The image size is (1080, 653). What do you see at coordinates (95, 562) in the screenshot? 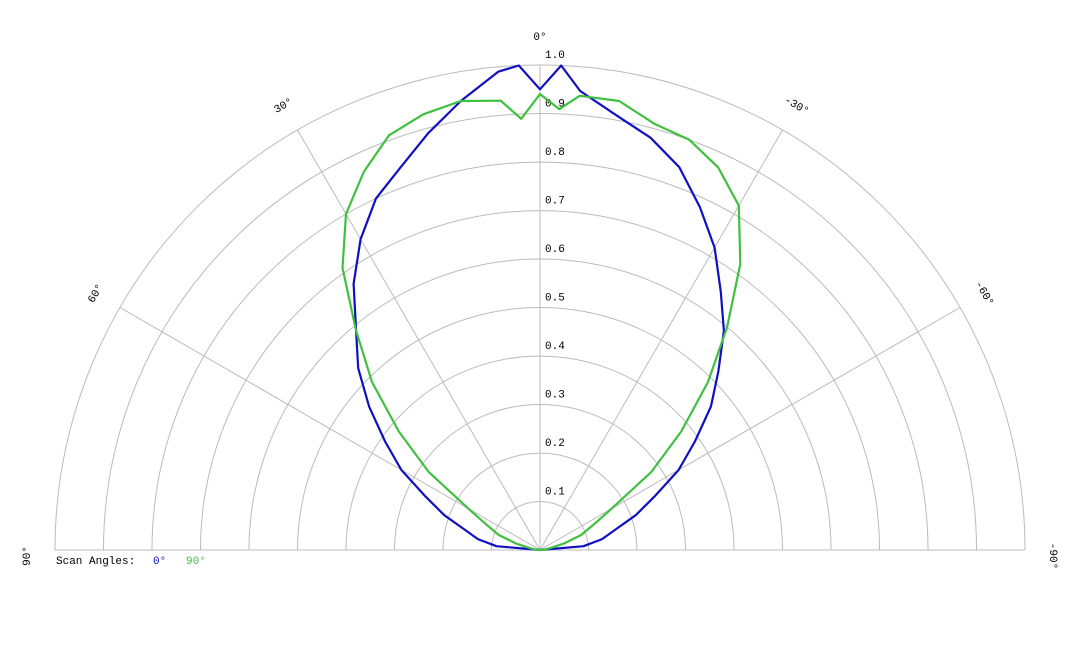
I see `legend-title: Scan Angles:` at bounding box center [95, 562].